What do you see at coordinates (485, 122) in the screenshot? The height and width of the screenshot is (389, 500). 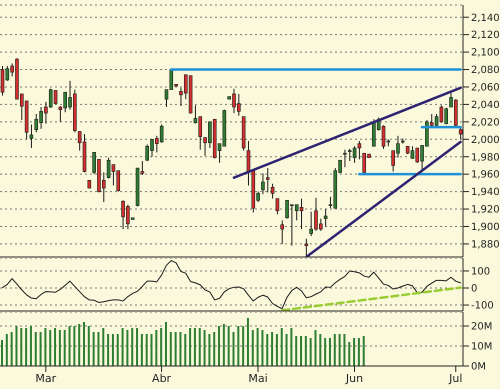 I see `y-tick-label: 2,020` at bounding box center [485, 122].